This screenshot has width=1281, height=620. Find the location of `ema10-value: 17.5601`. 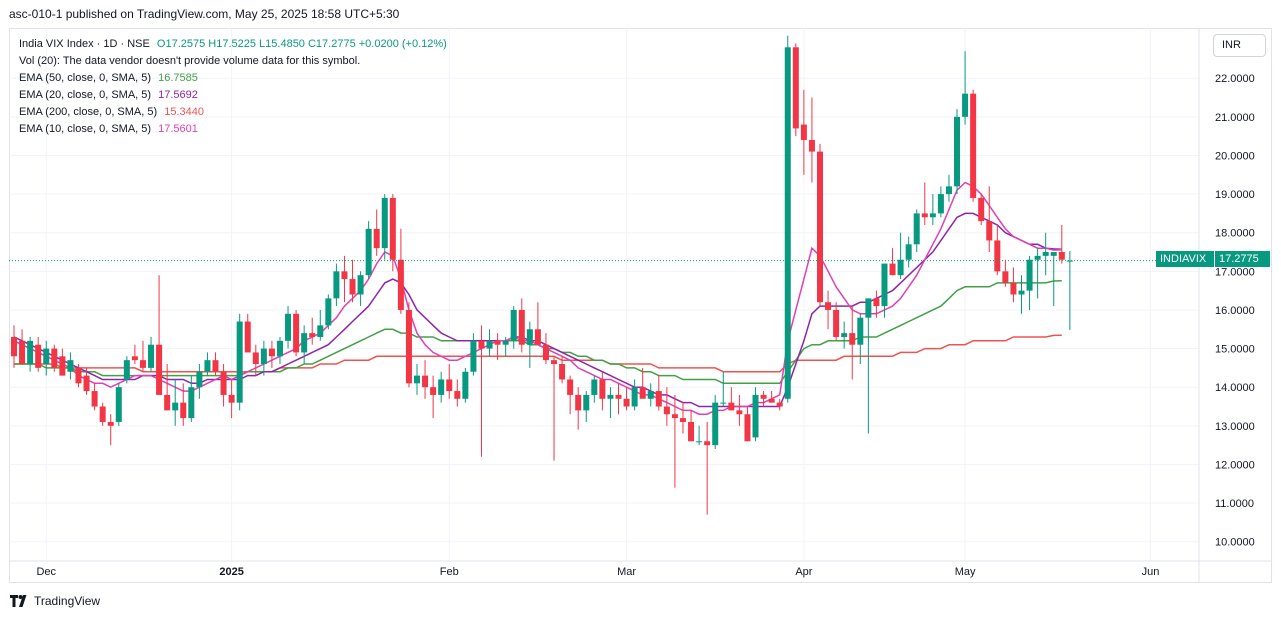

ema10-value: 17.5601 is located at coordinates (178, 129).